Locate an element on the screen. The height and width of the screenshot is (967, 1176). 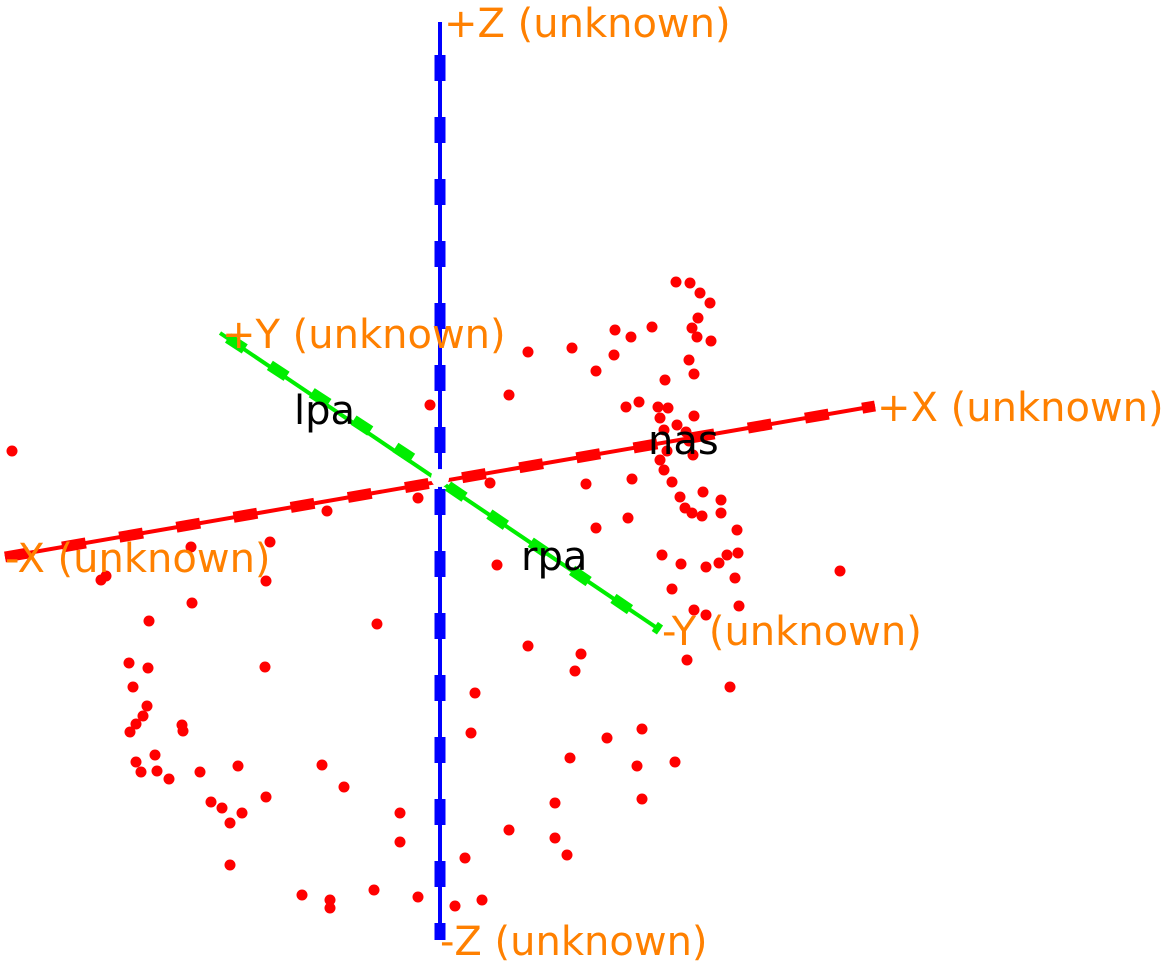
fiducial-nas-label: nas is located at coordinates (683, 441).